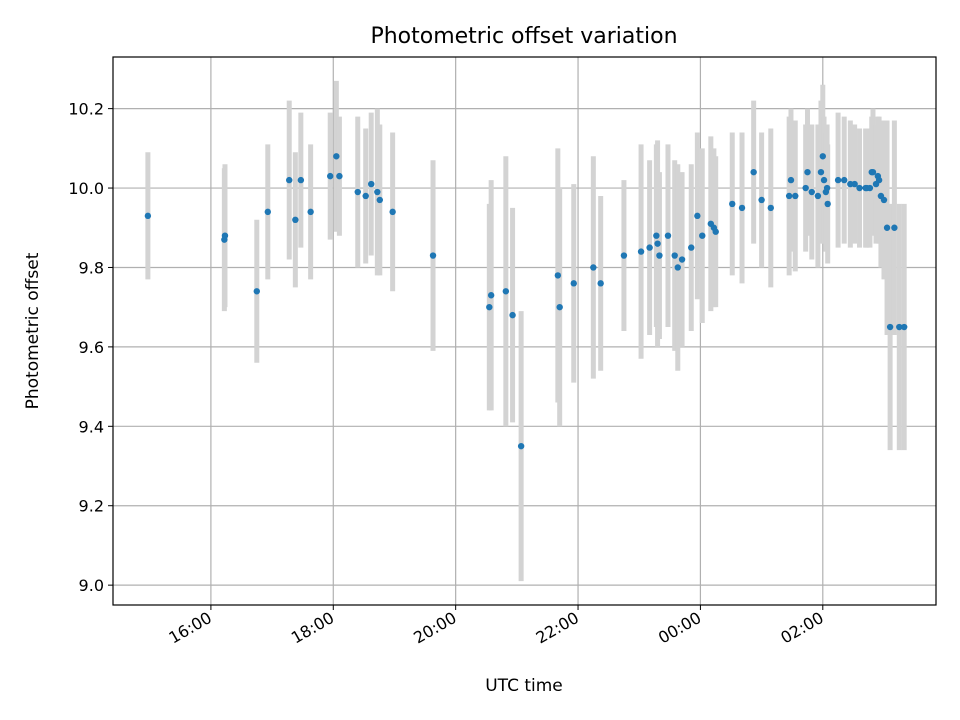 The height and width of the screenshot is (720, 960). Describe the element at coordinates (86, 109) in the screenshot. I see `y-tick-label: 10.2` at that location.